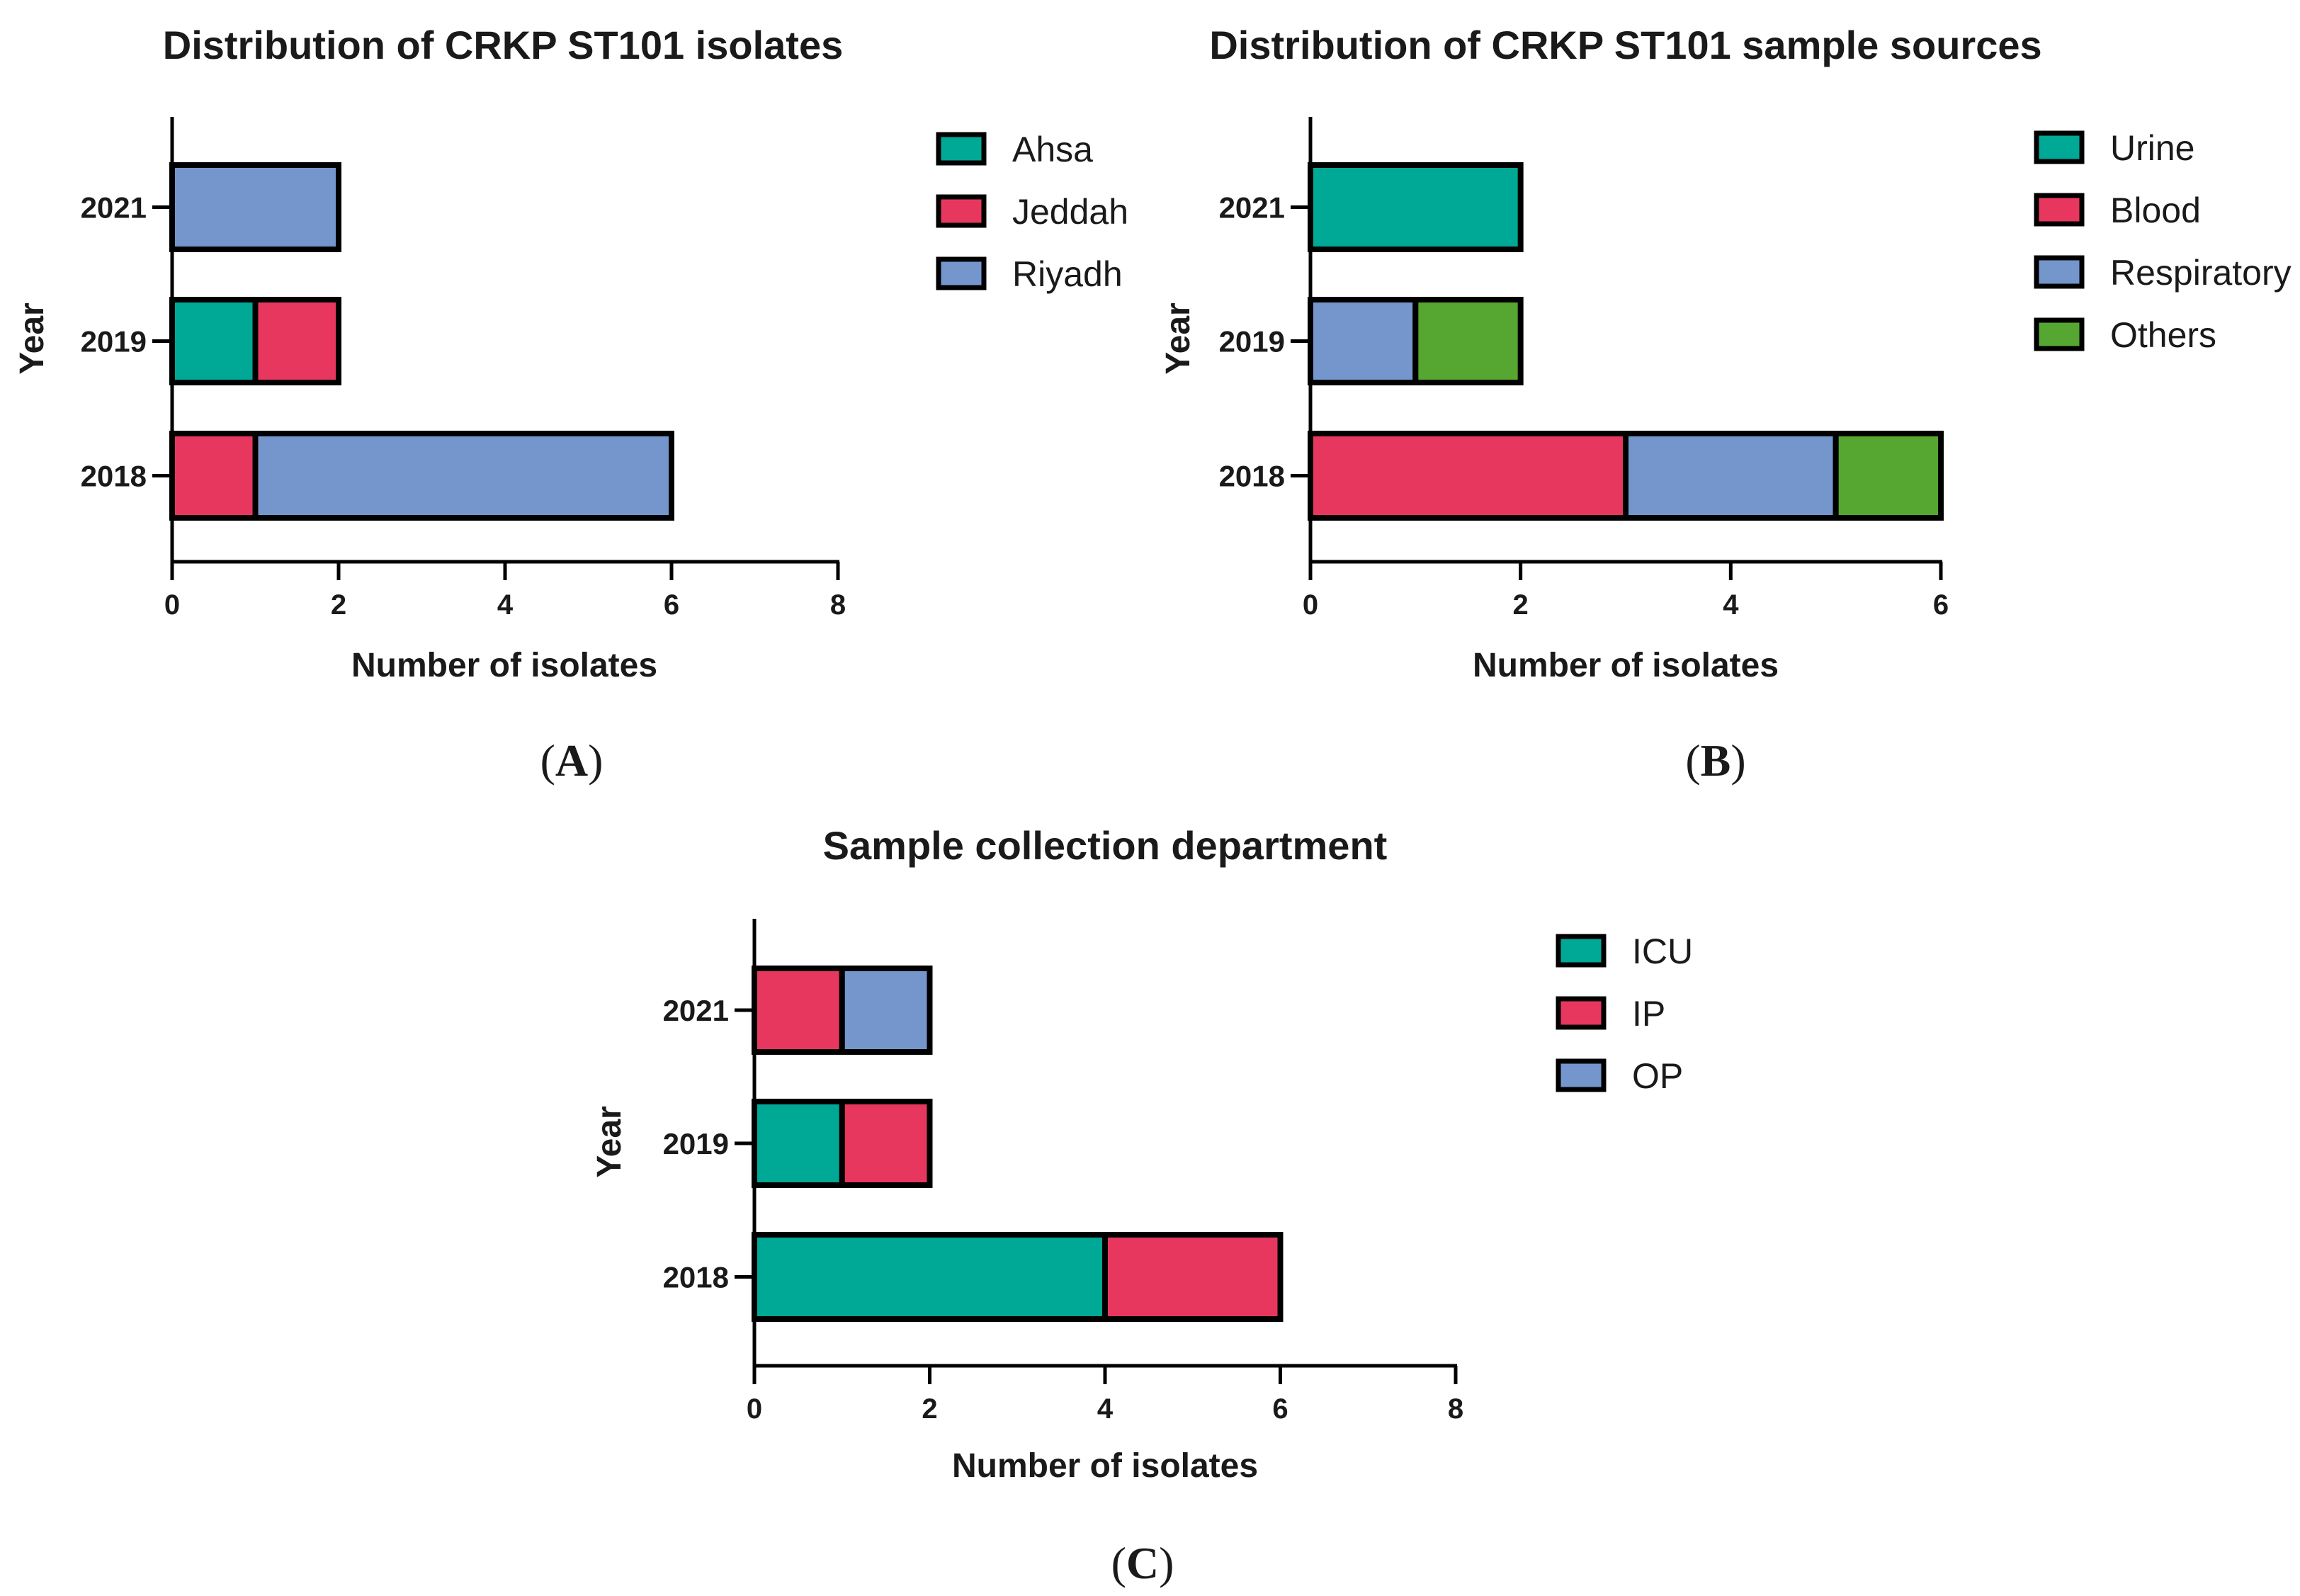 The width and height of the screenshot is (2300, 1596). I want to click on chart-title: Sample collection department, so click(1105, 845).